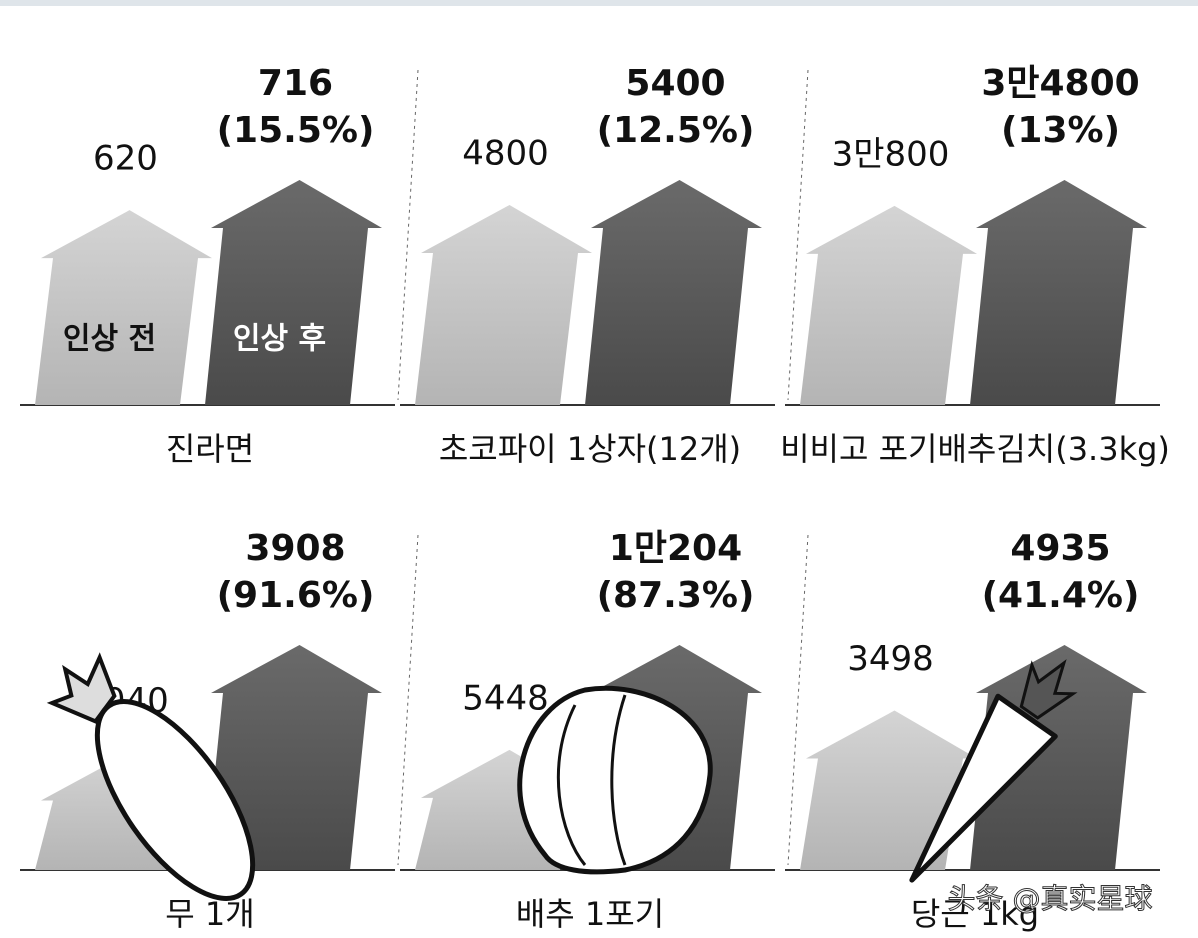 The width and height of the screenshot is (1198, 938). What do you see at coordinates (590, 914) in the screenshot?
I see `category-label: 배추 1포기` at bounding box center [590, 914].